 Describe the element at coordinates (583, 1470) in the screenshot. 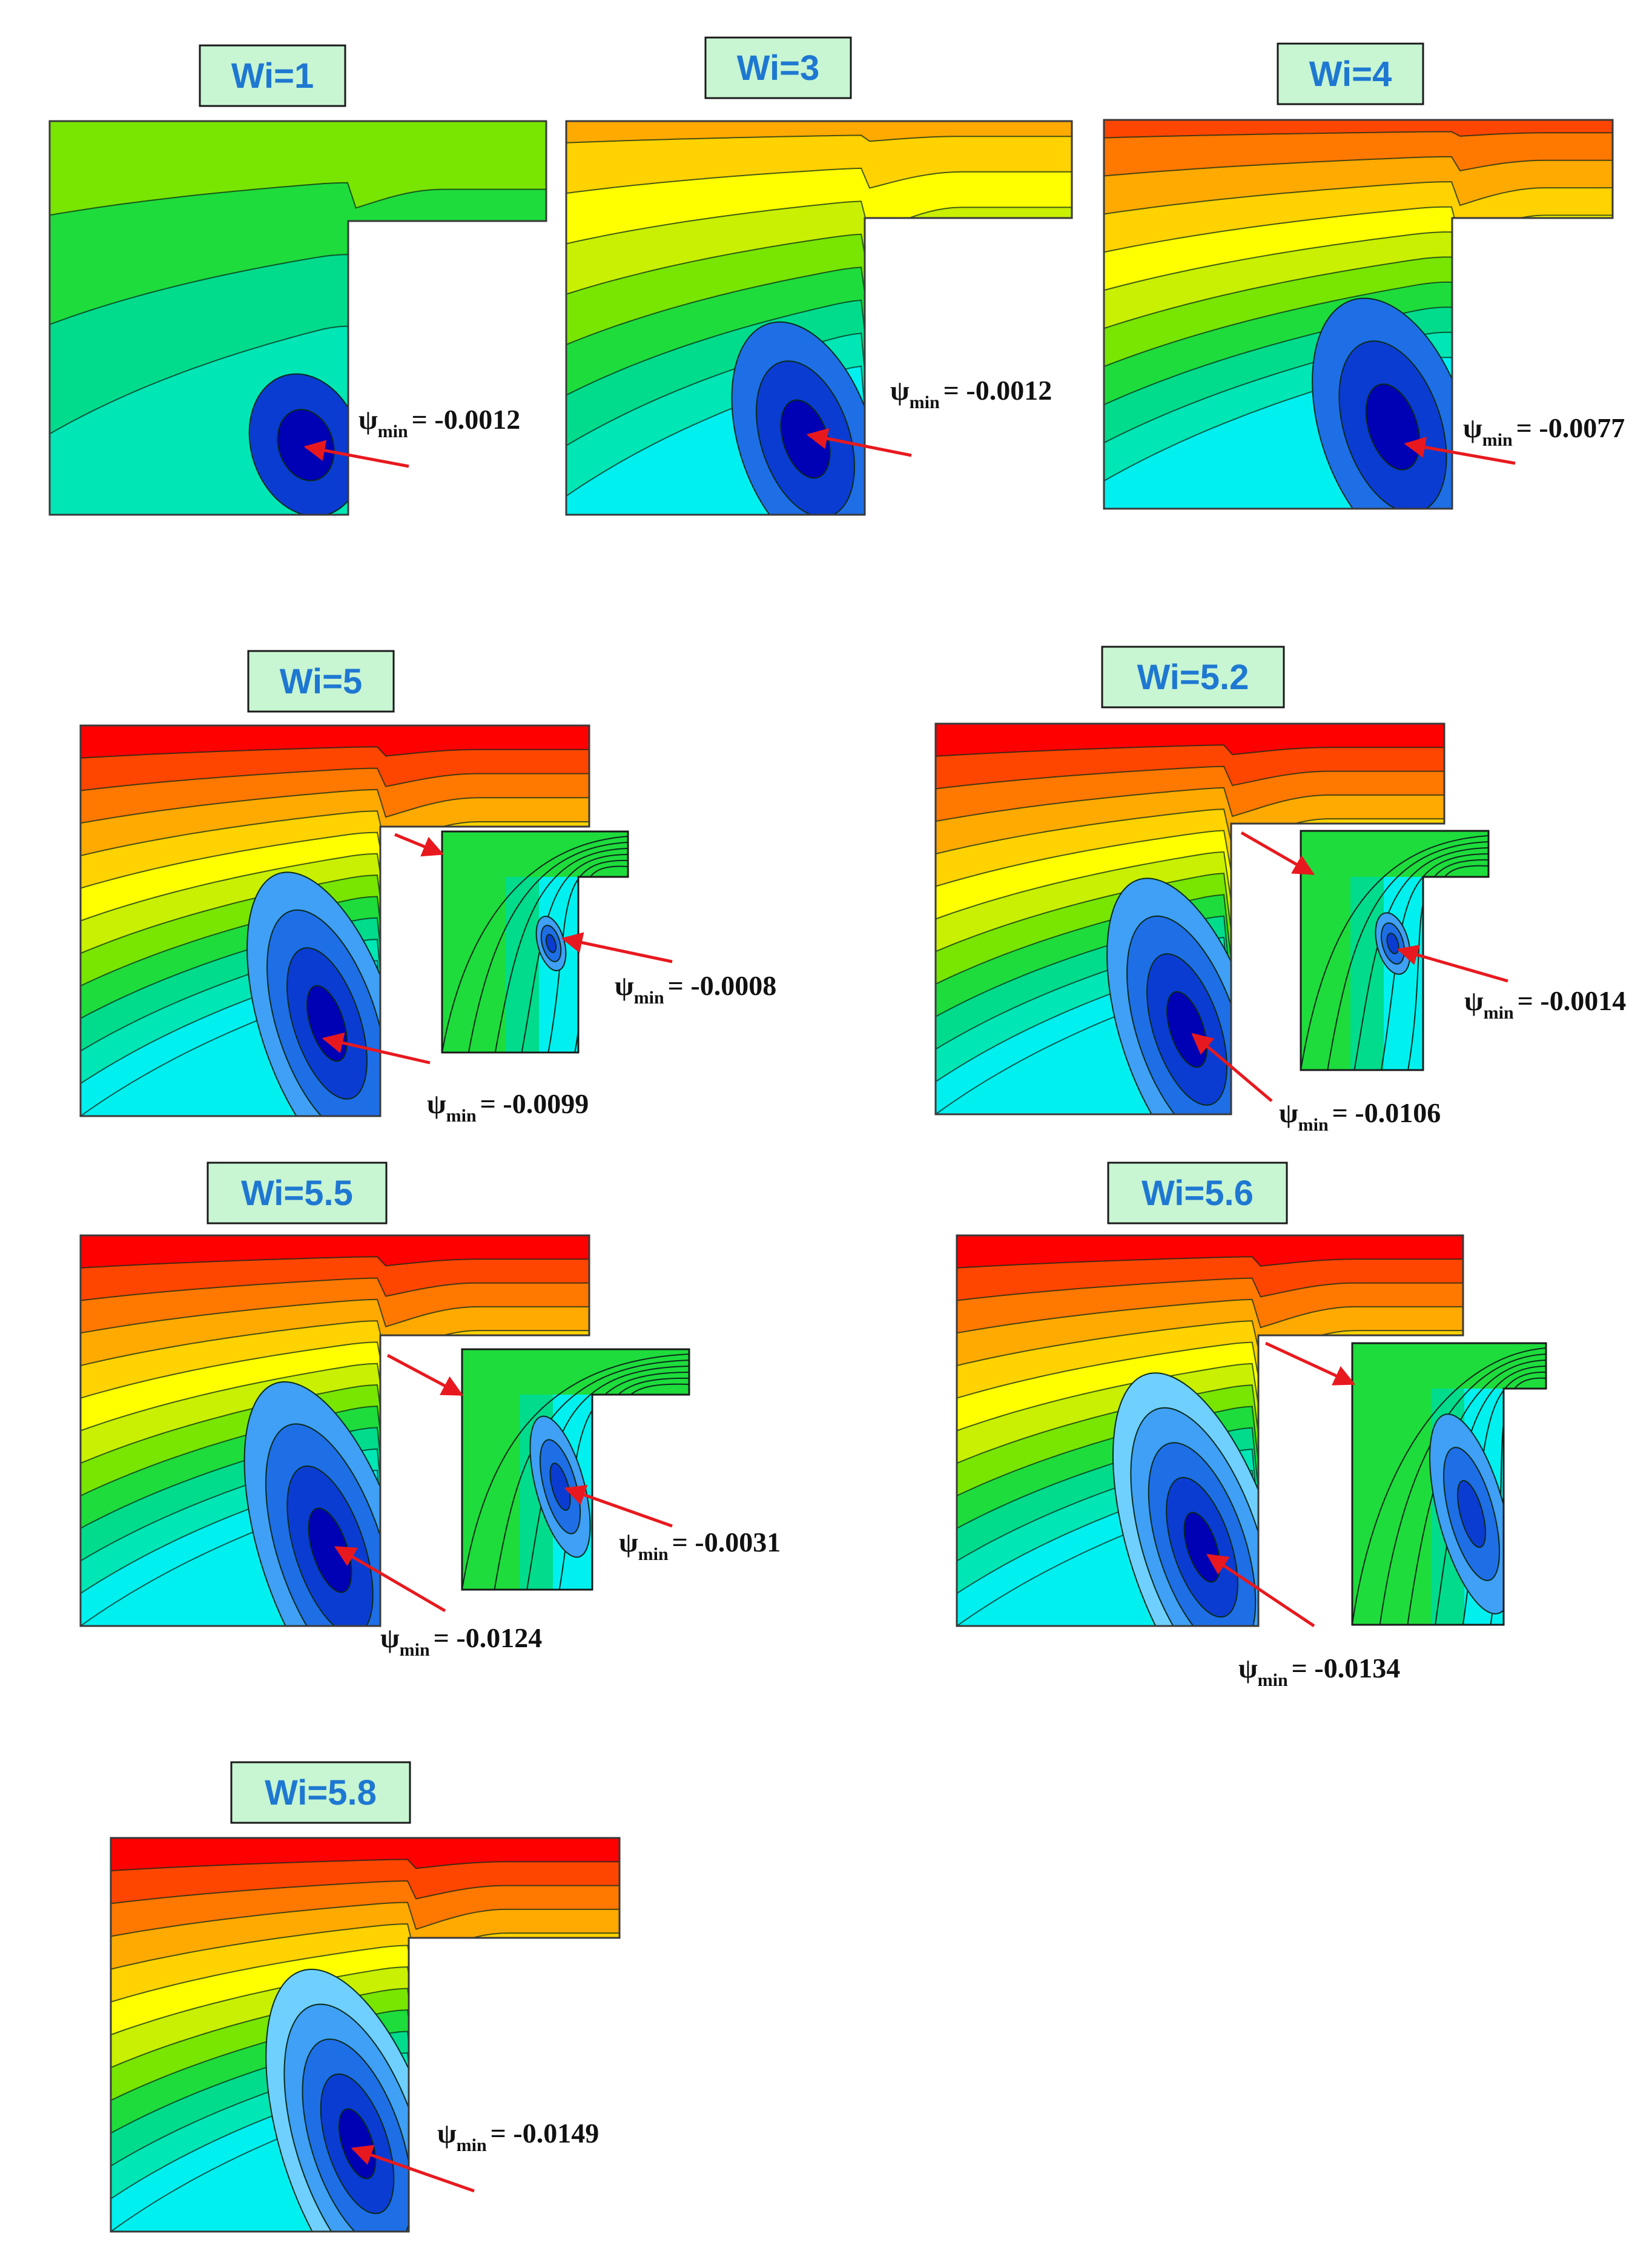

I see `zoom-inset: ψmin = -0.0031` at that location.